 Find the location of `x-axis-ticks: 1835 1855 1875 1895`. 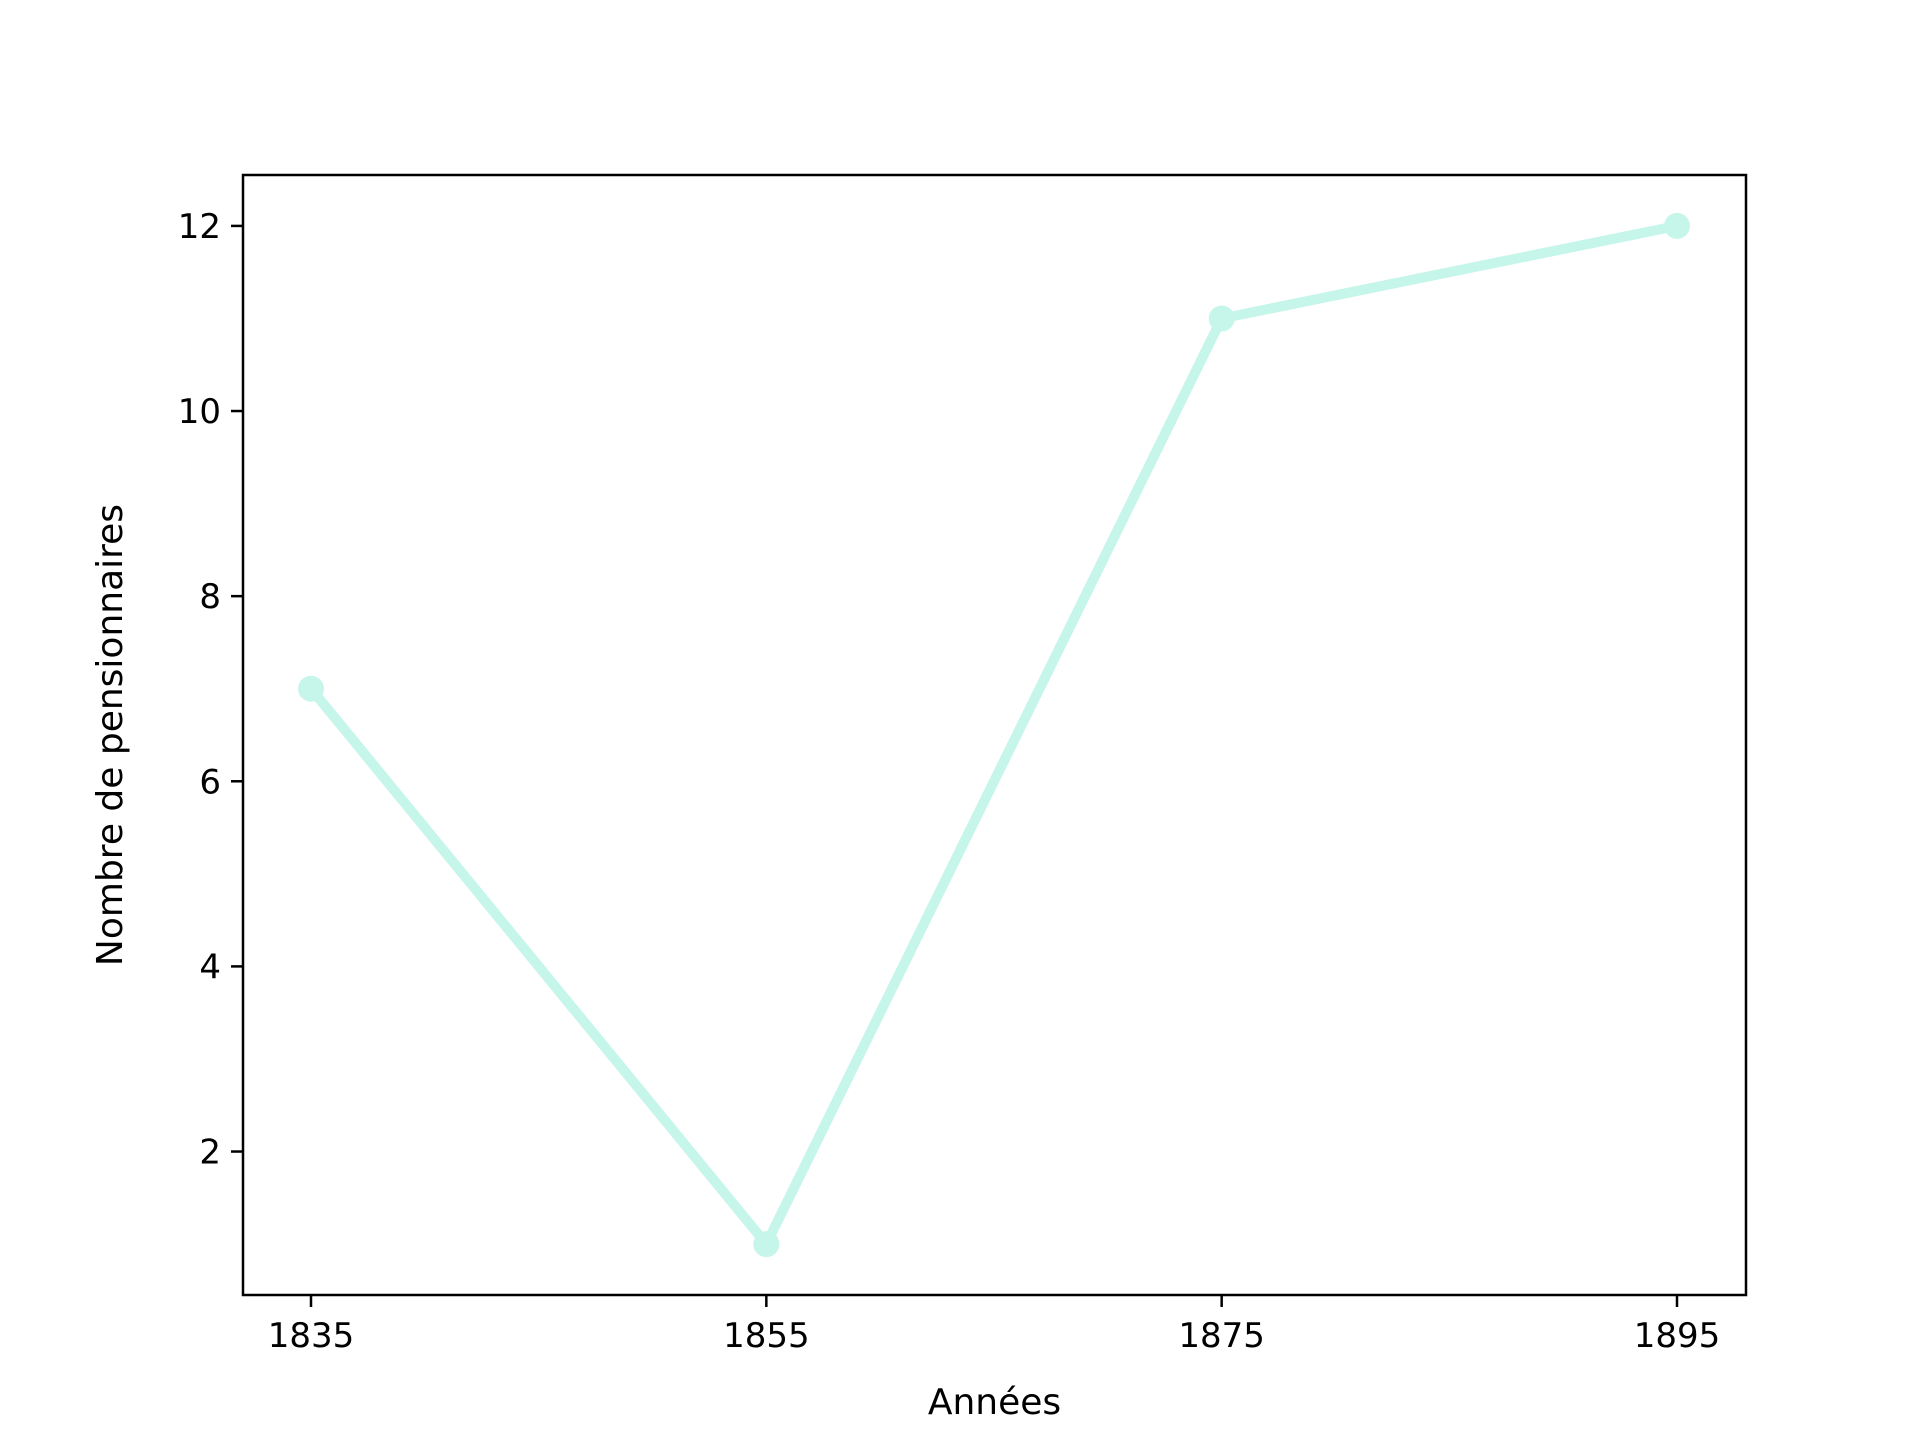

x-axis-ticks: 1835 1855 1875 1895 is located at coordinates (994, 1325).